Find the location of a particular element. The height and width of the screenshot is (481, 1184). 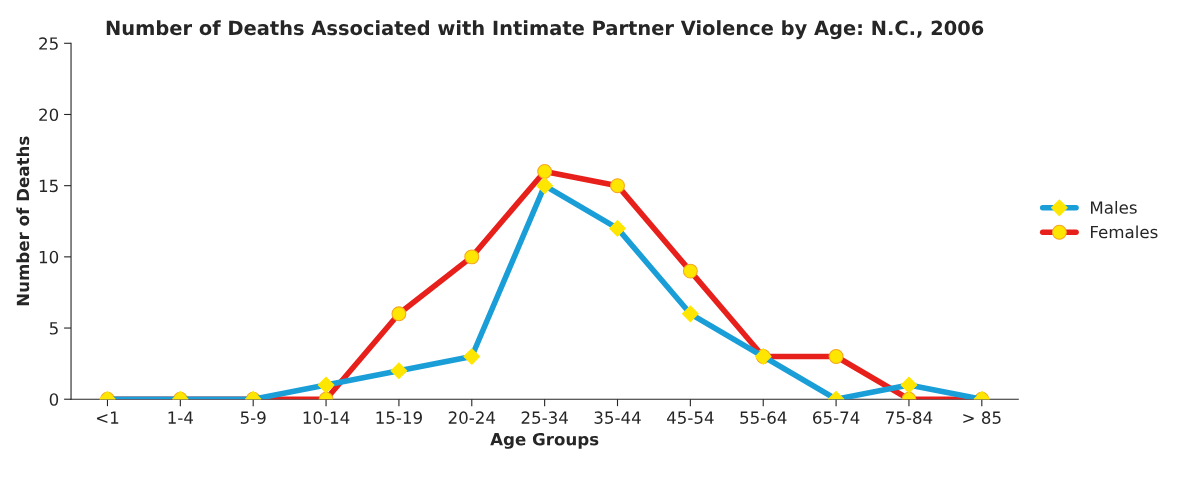

x-tick-label: 65-74 is located at coordinates (836, 417).